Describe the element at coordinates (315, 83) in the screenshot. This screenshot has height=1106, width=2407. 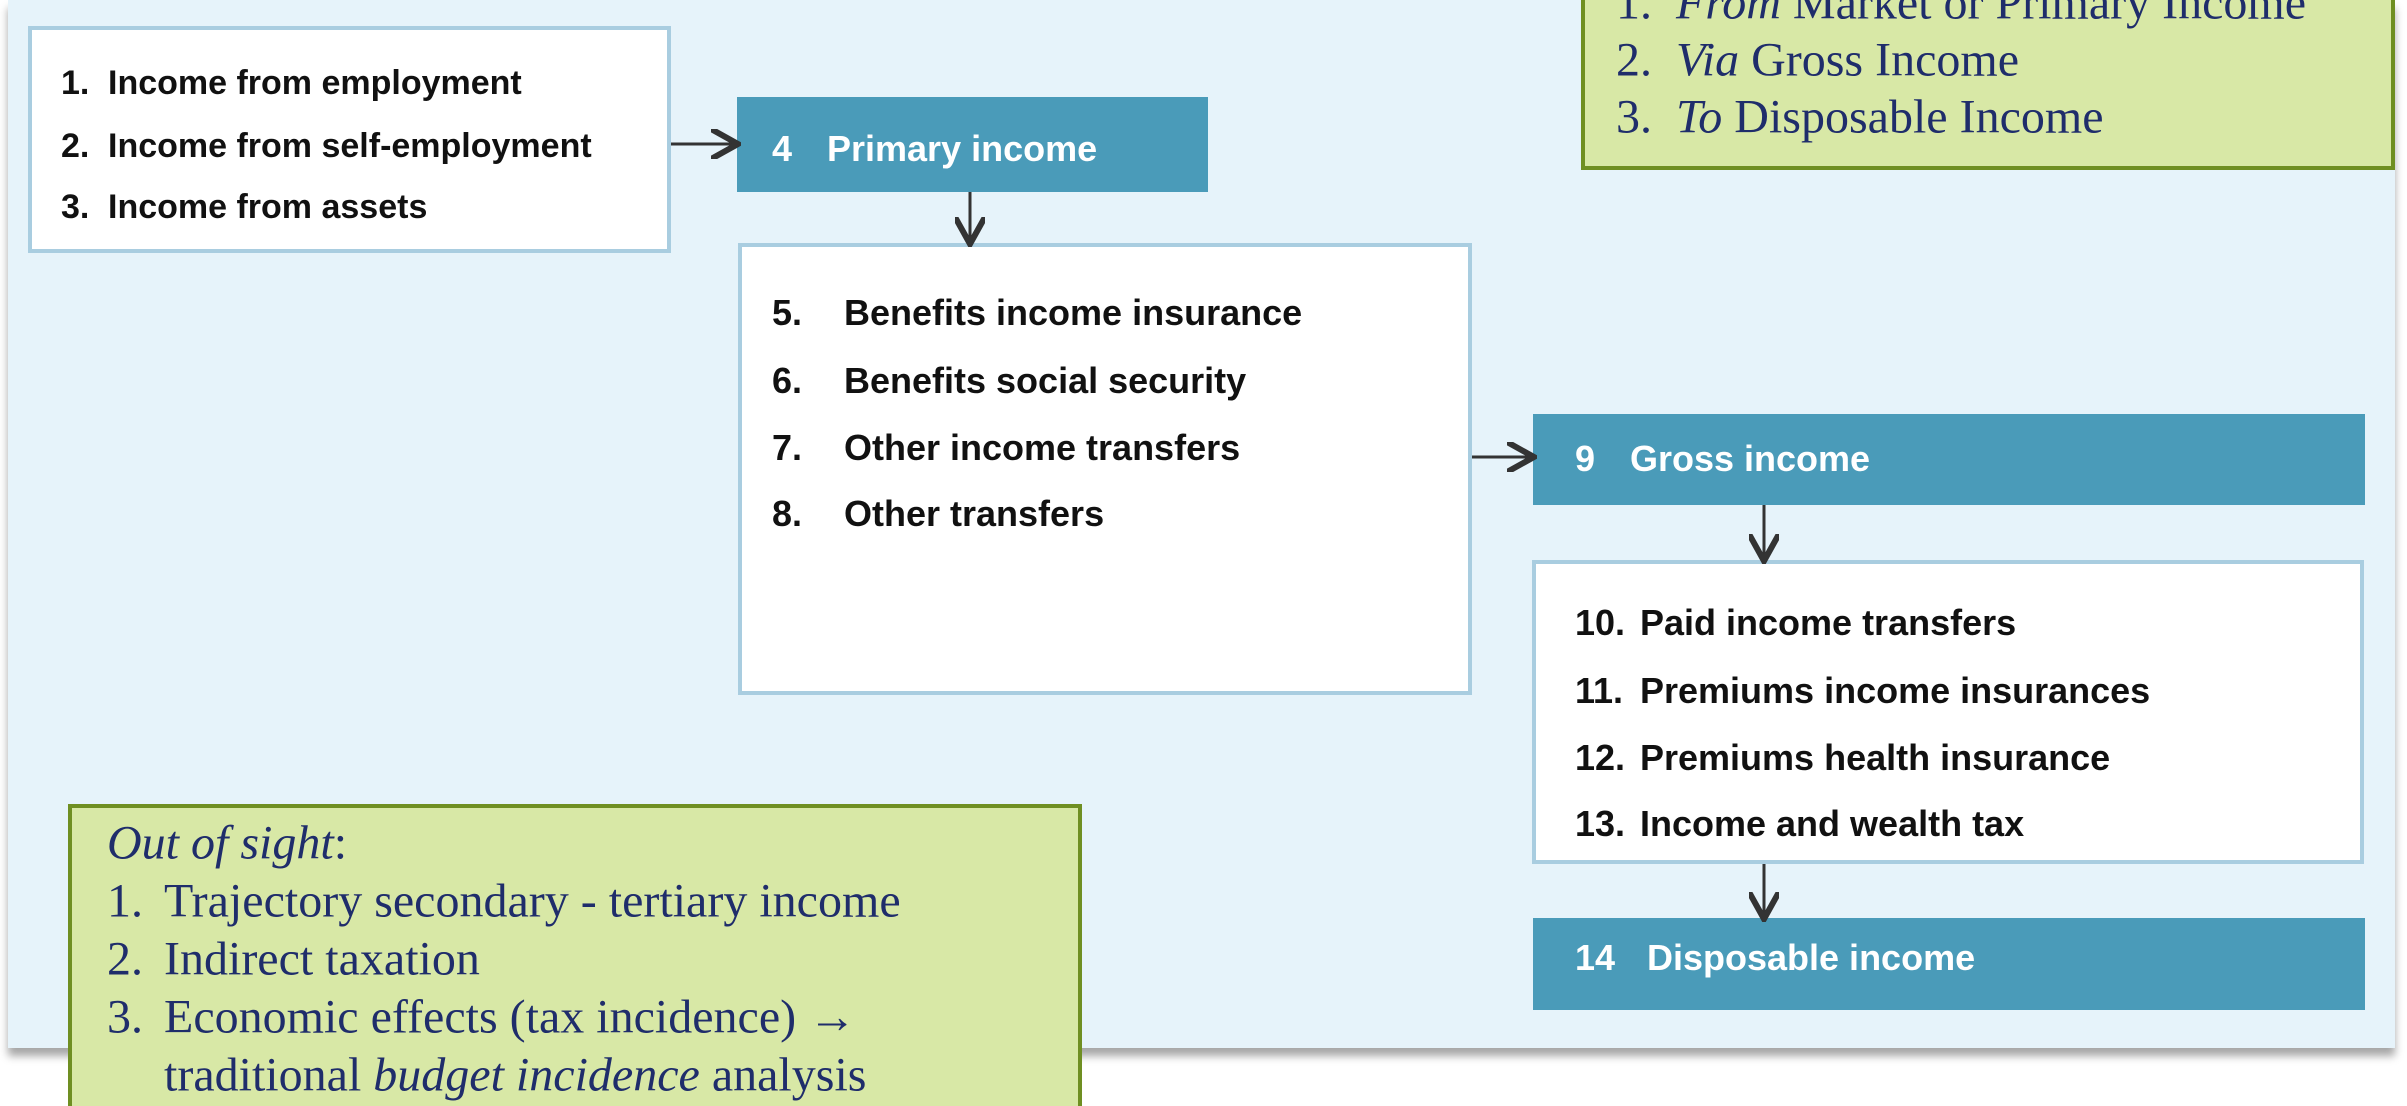
I see `item-label: Income from employment` at that location.